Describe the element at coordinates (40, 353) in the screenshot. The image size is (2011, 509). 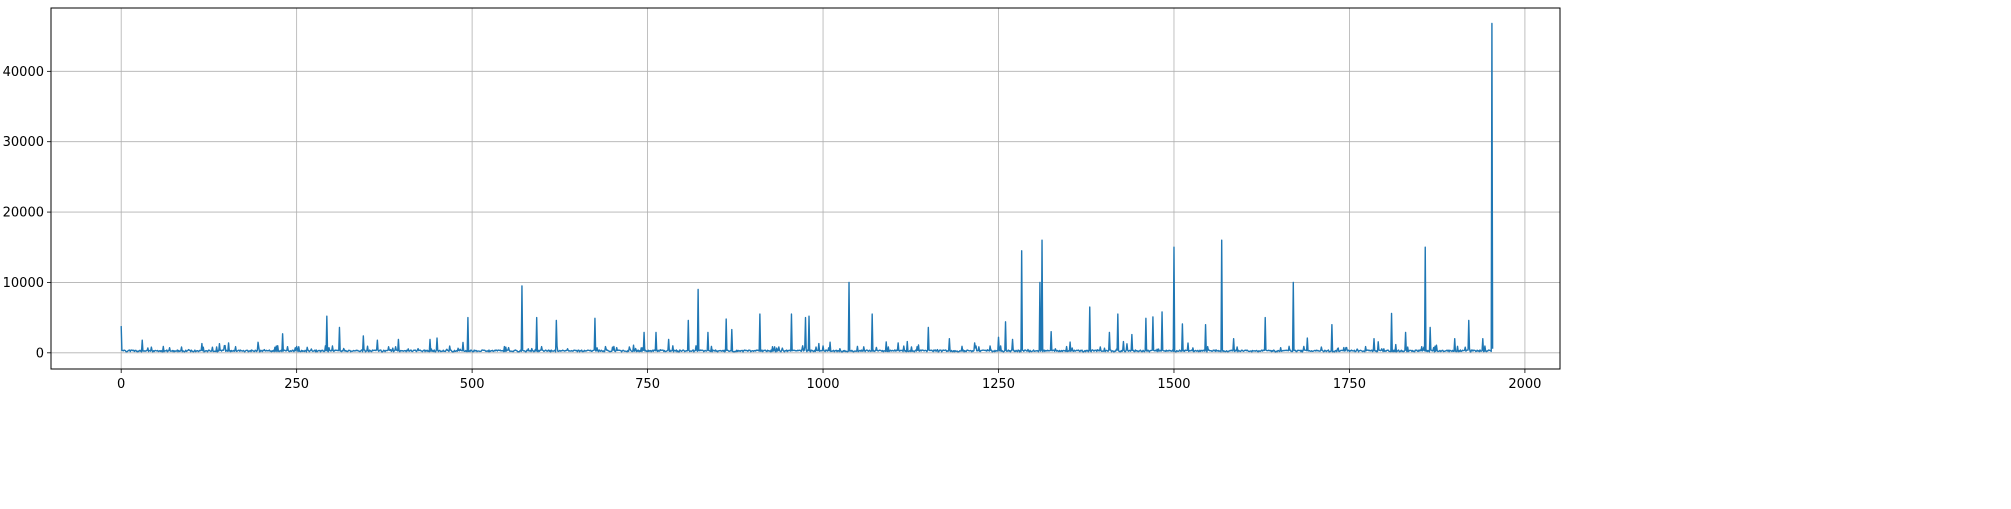
I see `y-tick-label: 0` at that location.